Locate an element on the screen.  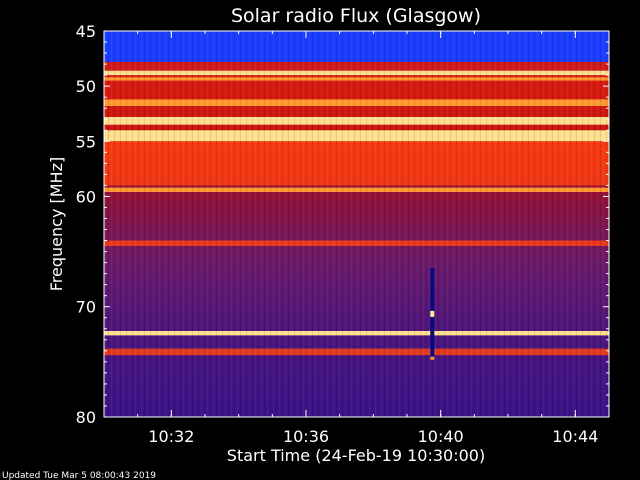
radio-burst is located at coordinates (432, 314).